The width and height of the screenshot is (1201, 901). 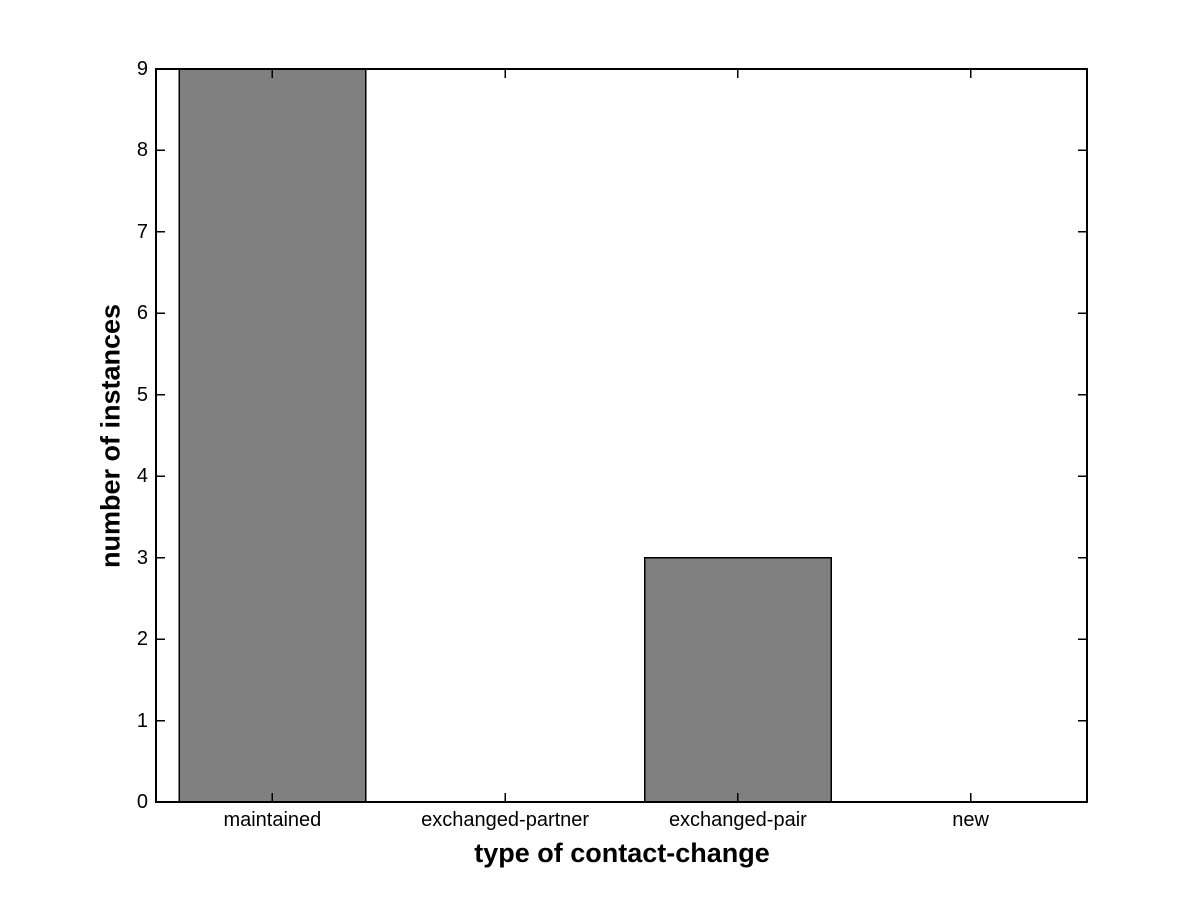 I want to click on y-tick-label-7: 7, so click(x=142, y=231).